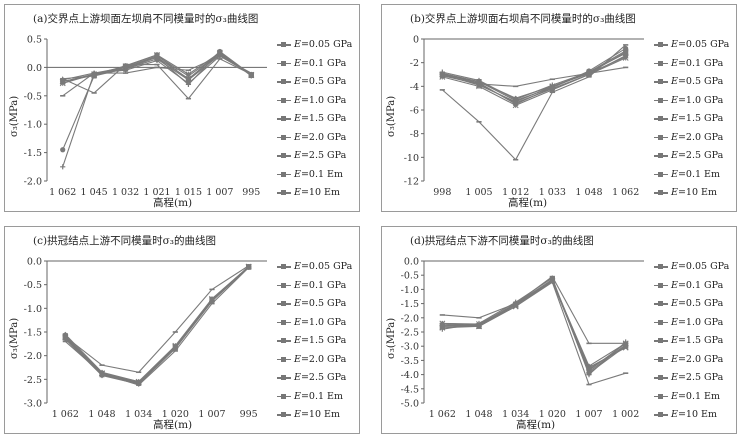  I want to click on chart-title: (c)拱冠结点上游不同模量时σ₃的曲线图, so click(124, 241).